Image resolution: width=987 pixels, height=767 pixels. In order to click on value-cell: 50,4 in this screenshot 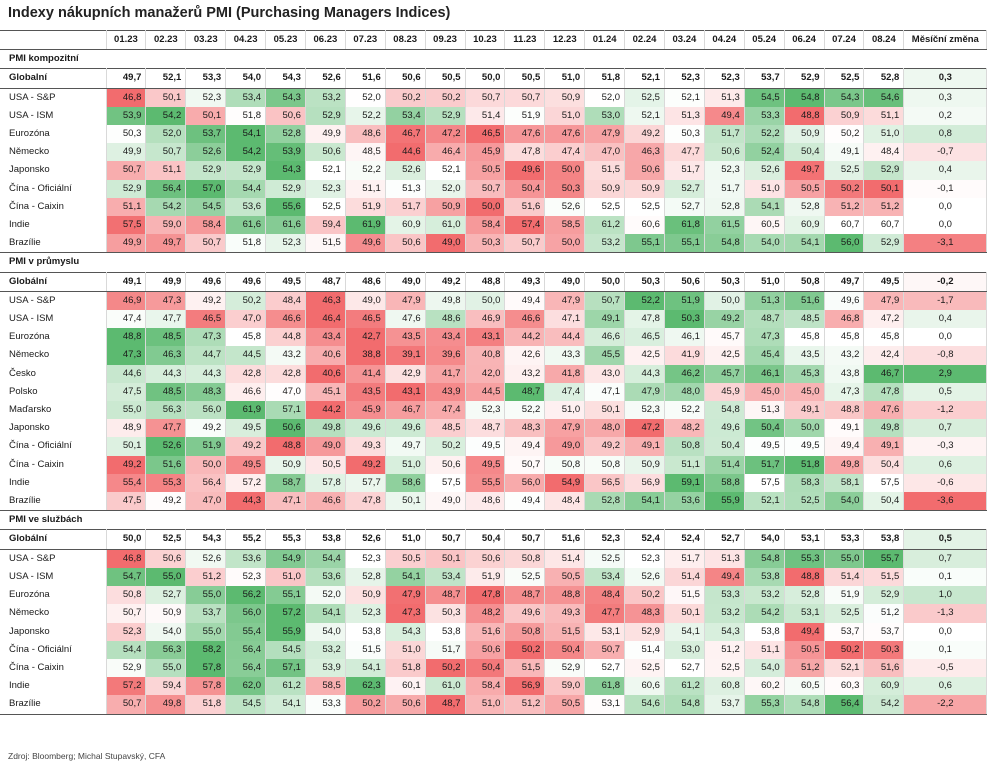, I will do `click(525, 188)`.